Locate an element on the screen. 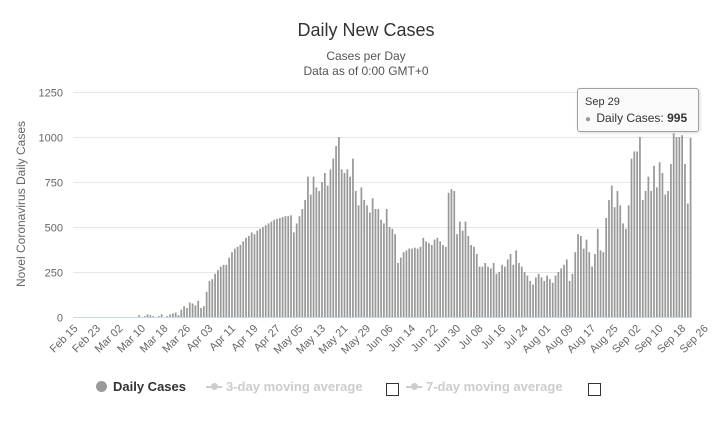  legend-item-3-day-average: 3-day moving average is located at coordinates (284, 386).